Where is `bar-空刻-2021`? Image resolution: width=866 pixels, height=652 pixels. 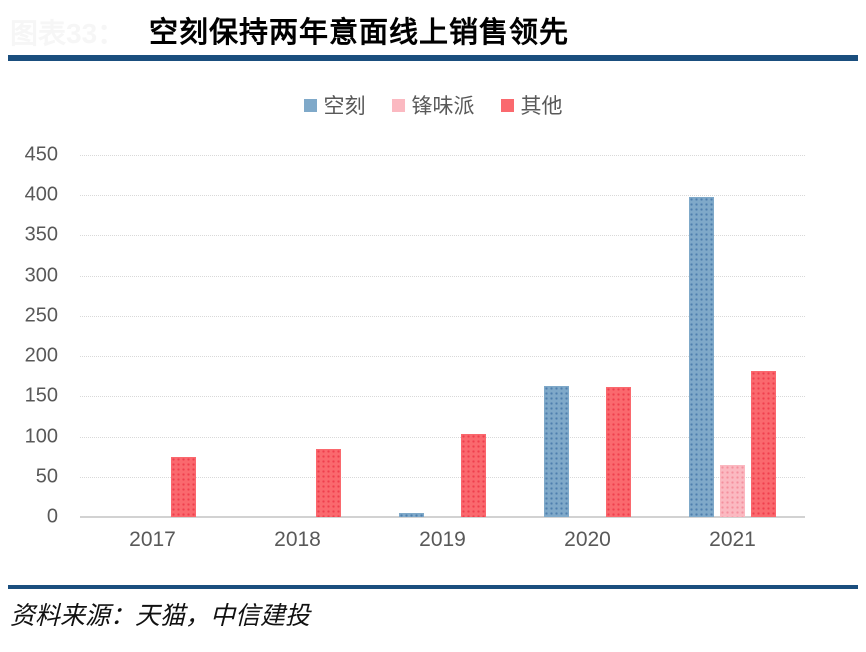
bar-空刻-2021 is located at coordinates (701, 356).